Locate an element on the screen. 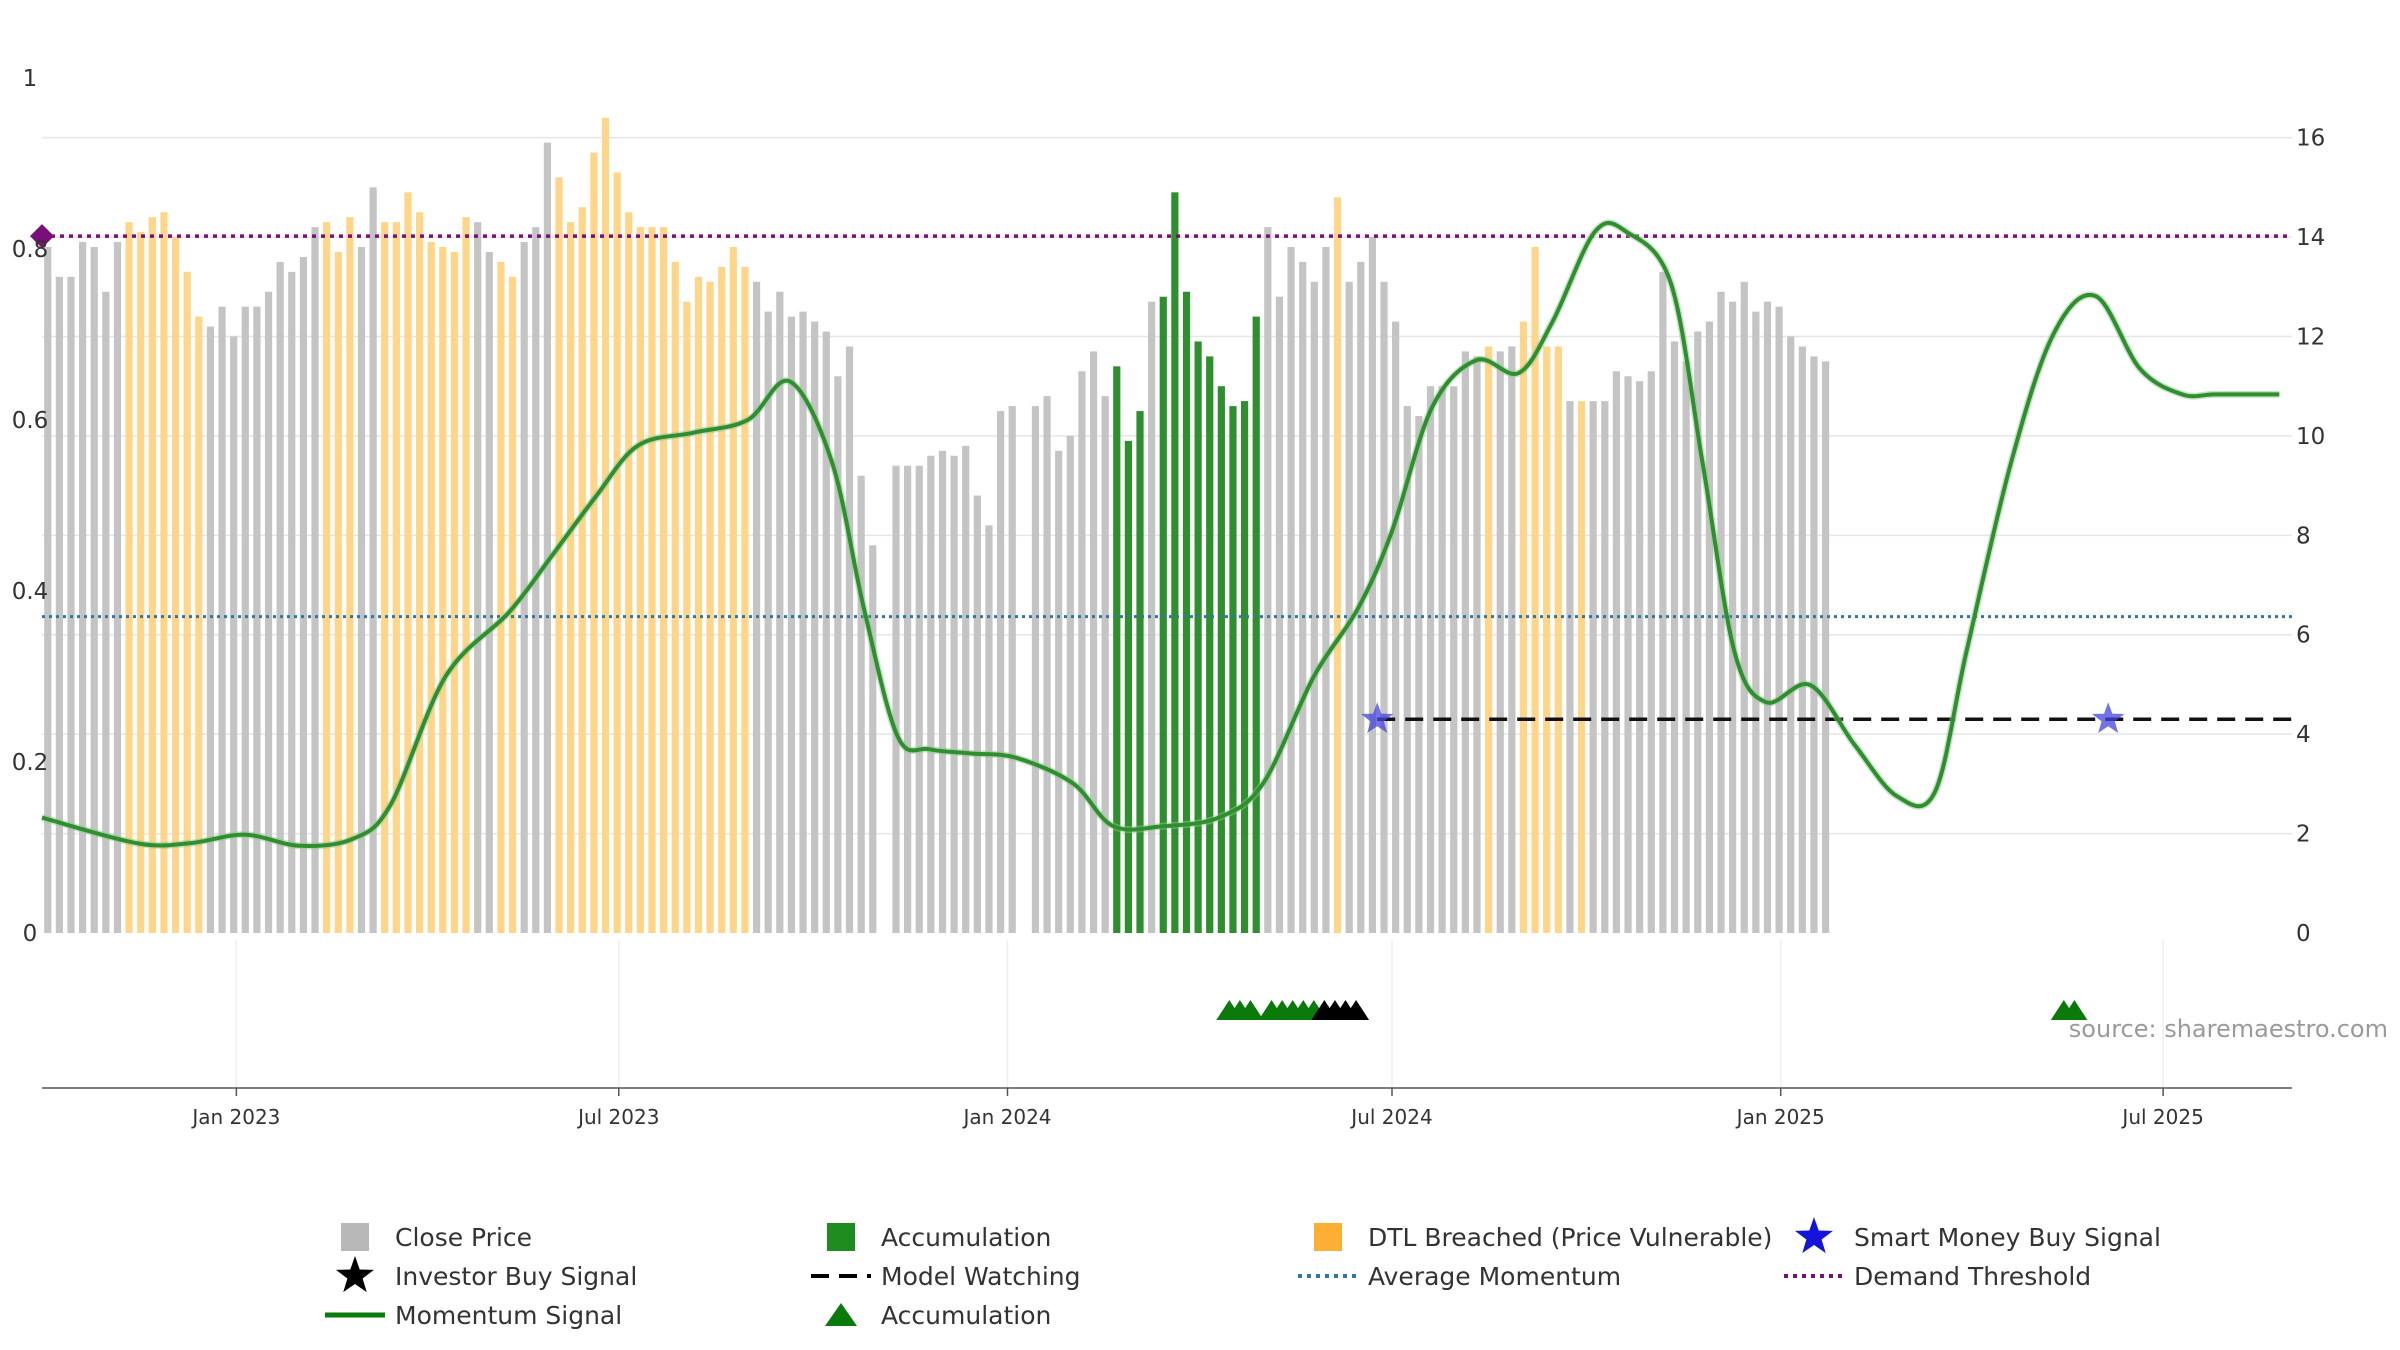  x-tick-4: Jan 2025 is located at coordinates (1780, 1117).